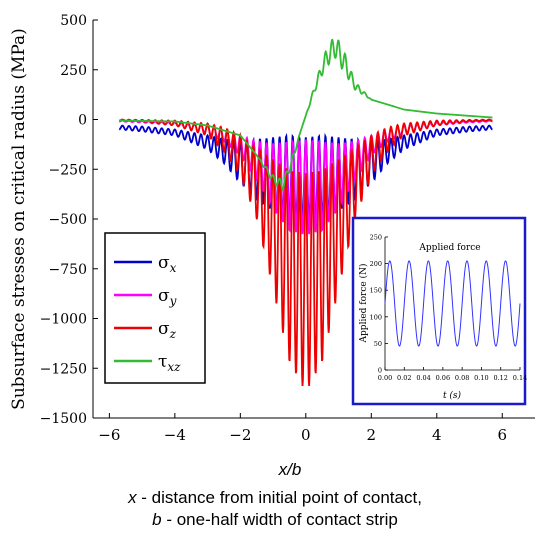  What do you see at coordinates (376, 238) in the screenshot?
I see `inset-y-tick-label: 250` at bounding box center [376, 238].